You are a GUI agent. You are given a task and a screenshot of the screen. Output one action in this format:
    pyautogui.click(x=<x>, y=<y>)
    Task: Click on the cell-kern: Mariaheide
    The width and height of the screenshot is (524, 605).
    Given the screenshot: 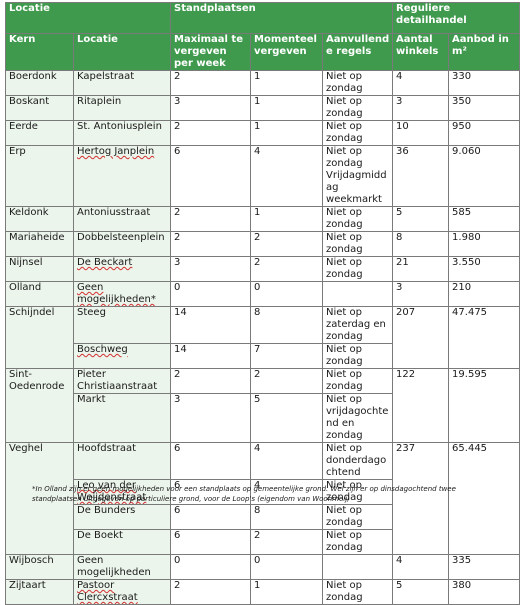 What is the action you would take?
    pyautogui.click(x=39, y=244)
    